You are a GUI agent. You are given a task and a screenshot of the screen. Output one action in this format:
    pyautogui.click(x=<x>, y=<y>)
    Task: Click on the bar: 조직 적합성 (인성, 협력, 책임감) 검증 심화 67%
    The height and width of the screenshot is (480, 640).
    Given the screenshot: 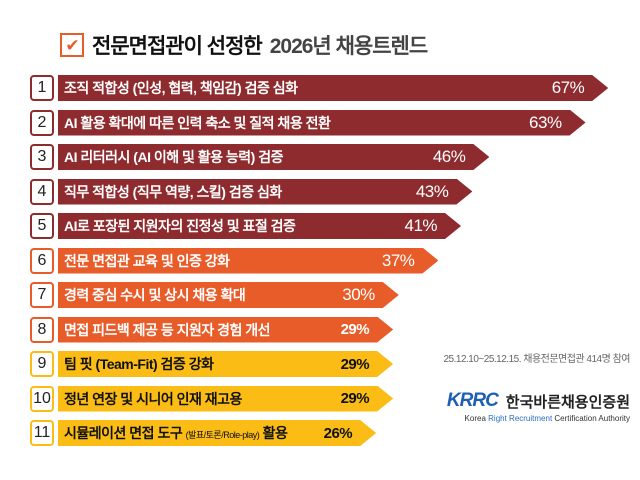 What is the action you would take?
    pyautogui.click(x=333, y=88)
    